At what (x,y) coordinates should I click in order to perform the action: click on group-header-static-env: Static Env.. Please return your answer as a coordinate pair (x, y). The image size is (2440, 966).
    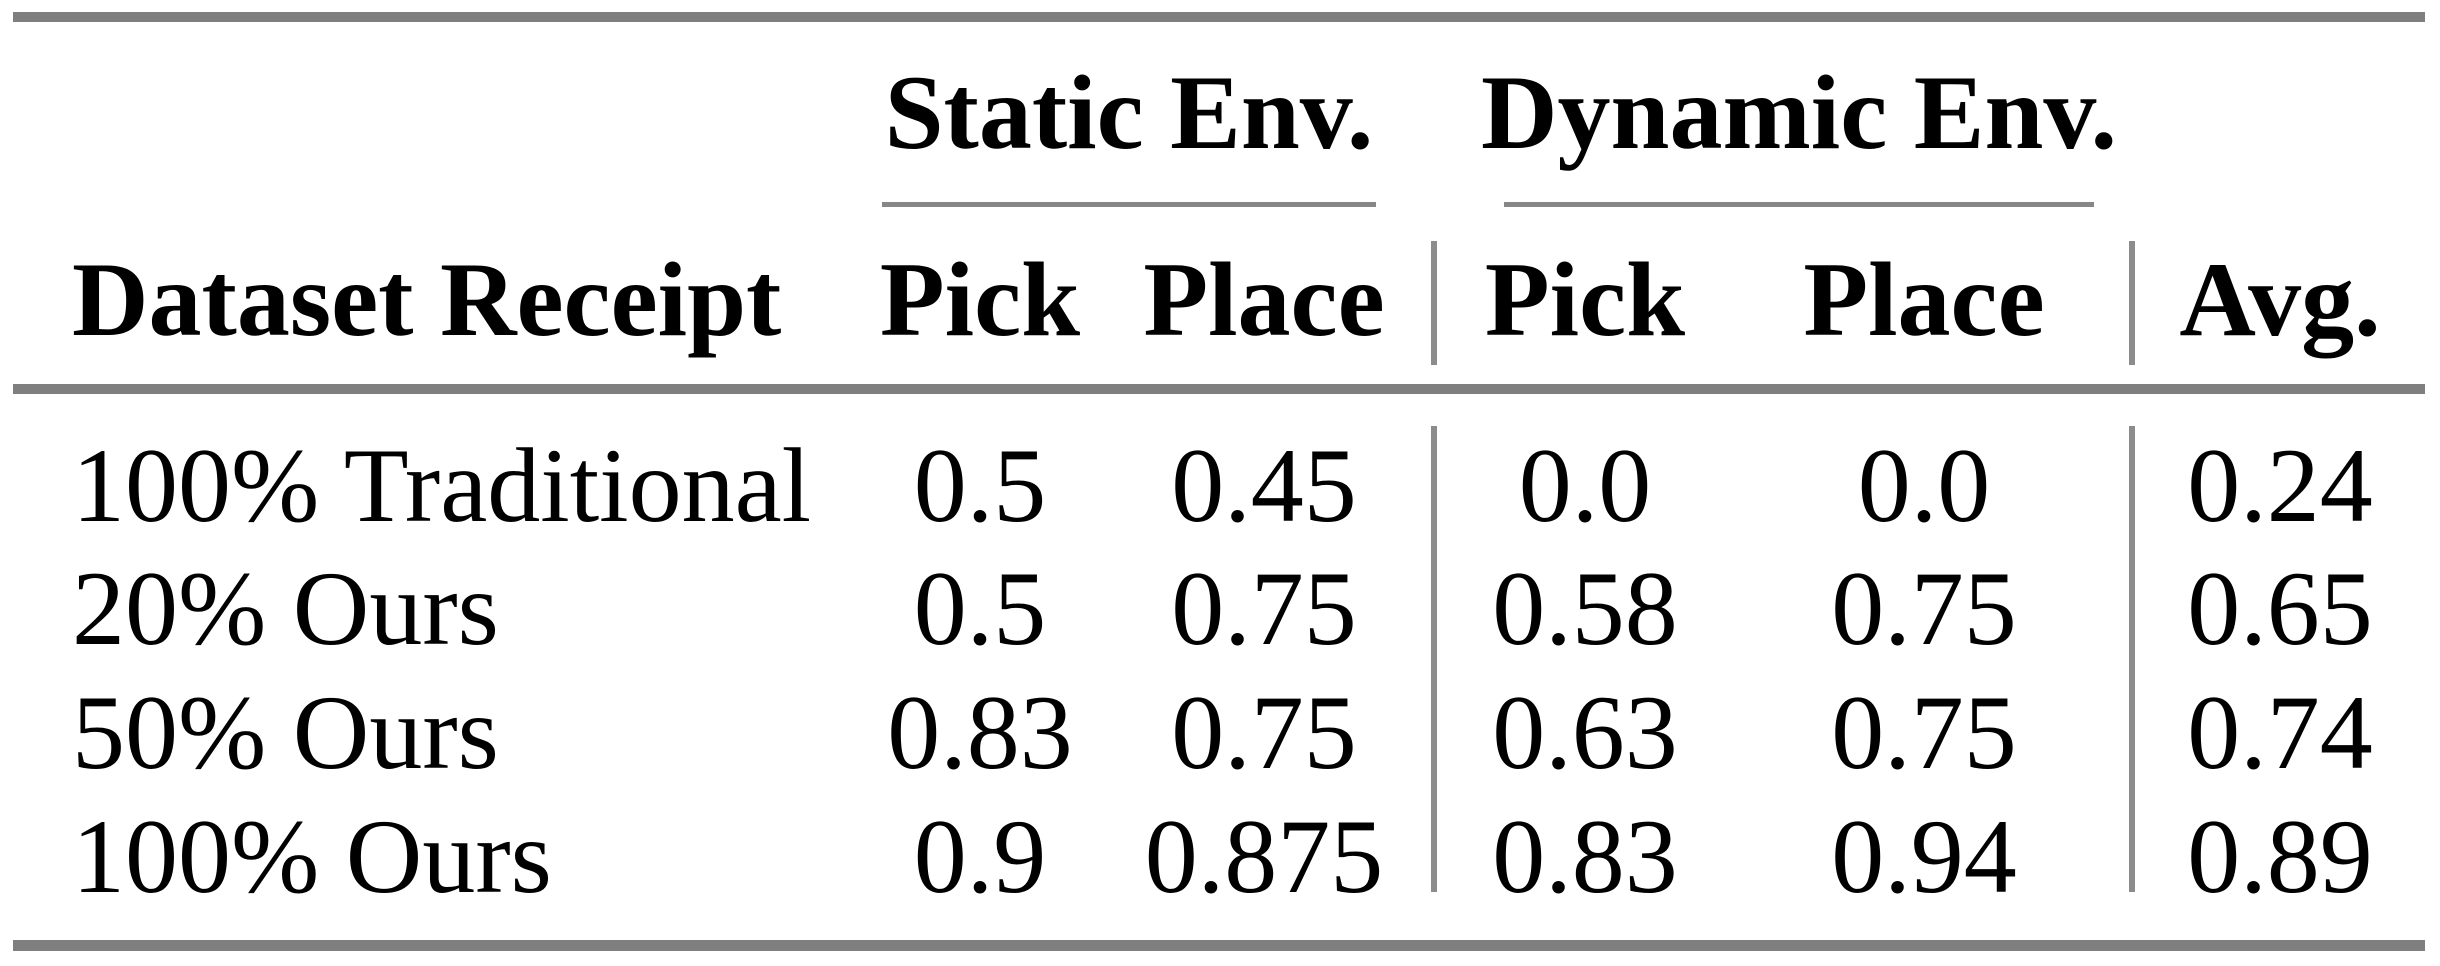
    Looking at the image, I should click on (1129, 112).